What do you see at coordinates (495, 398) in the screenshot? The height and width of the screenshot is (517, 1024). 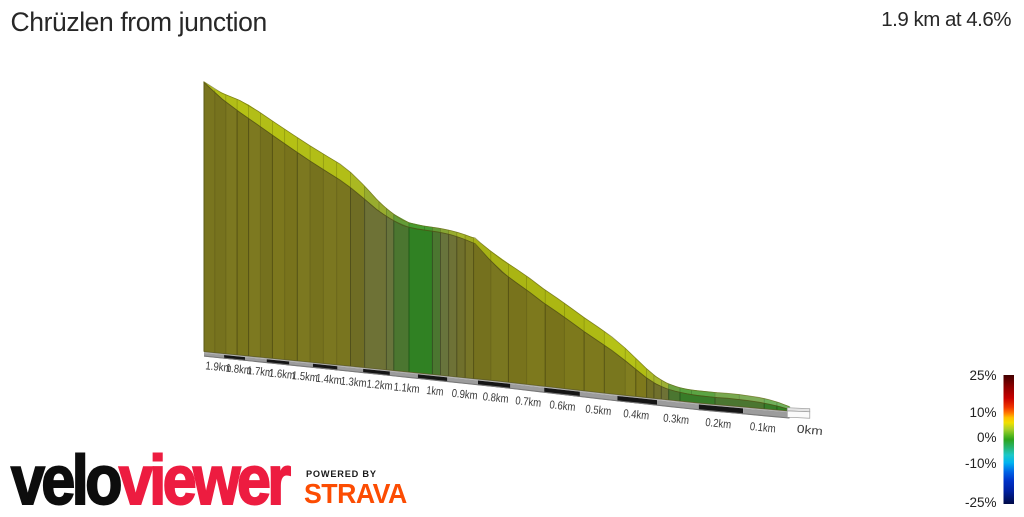 I see `svg-text: 0.8km` at bounding box center [495, 398].